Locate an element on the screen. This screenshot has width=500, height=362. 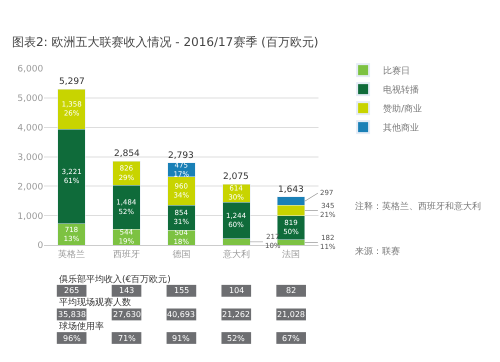
x-tick-label: 西班牙 is located at coordinates (126, 254).